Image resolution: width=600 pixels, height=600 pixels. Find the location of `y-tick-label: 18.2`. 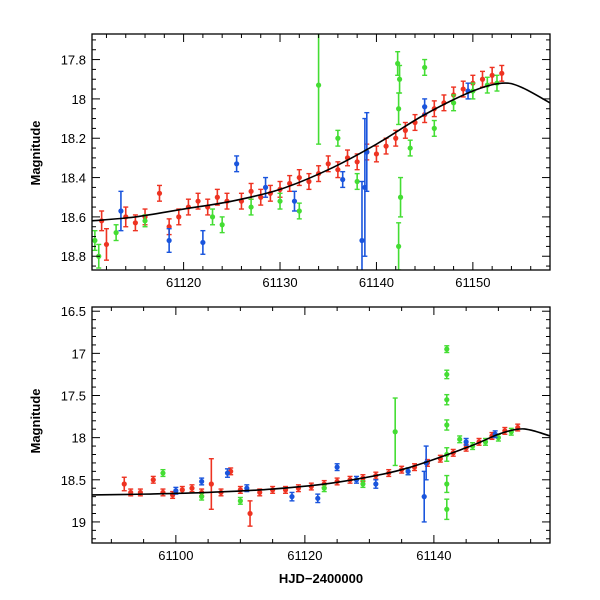

y-tick-label: 18.2 is located at coordinates (73, 138).